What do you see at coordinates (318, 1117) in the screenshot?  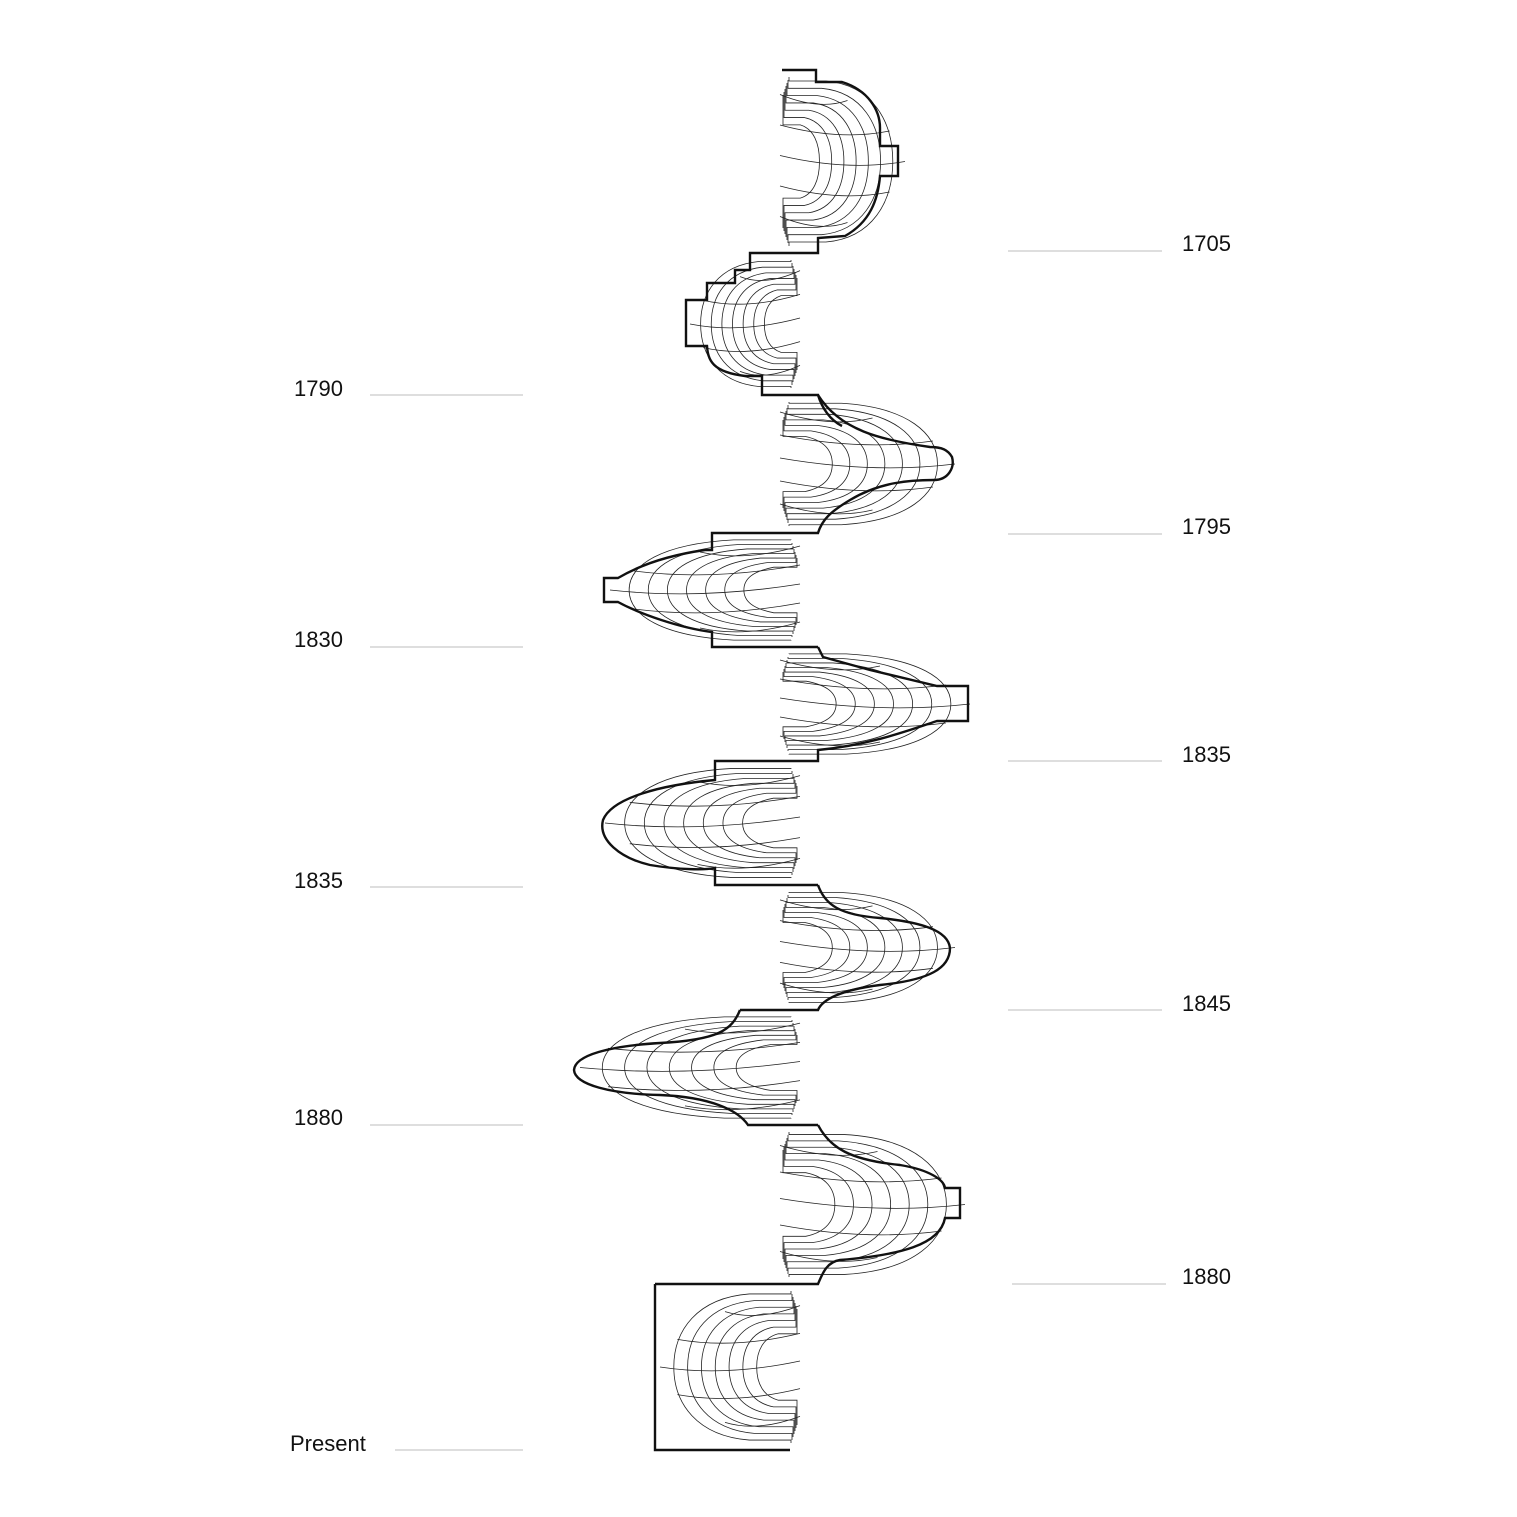 I see `year-label-left-4: 1880` at bounding box center [318, 1117].